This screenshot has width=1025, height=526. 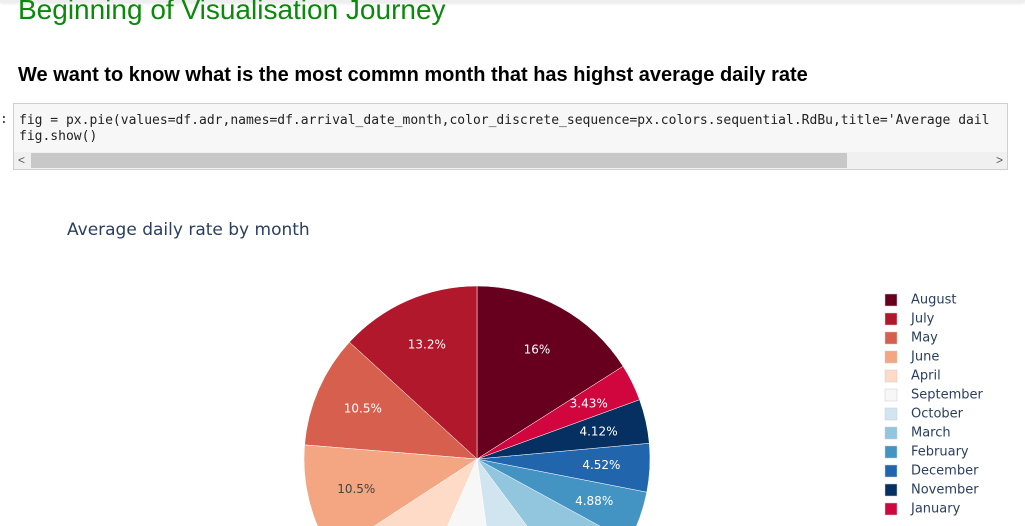 I want to click on slice-label: 4.52%, so click(x=601, y=465).